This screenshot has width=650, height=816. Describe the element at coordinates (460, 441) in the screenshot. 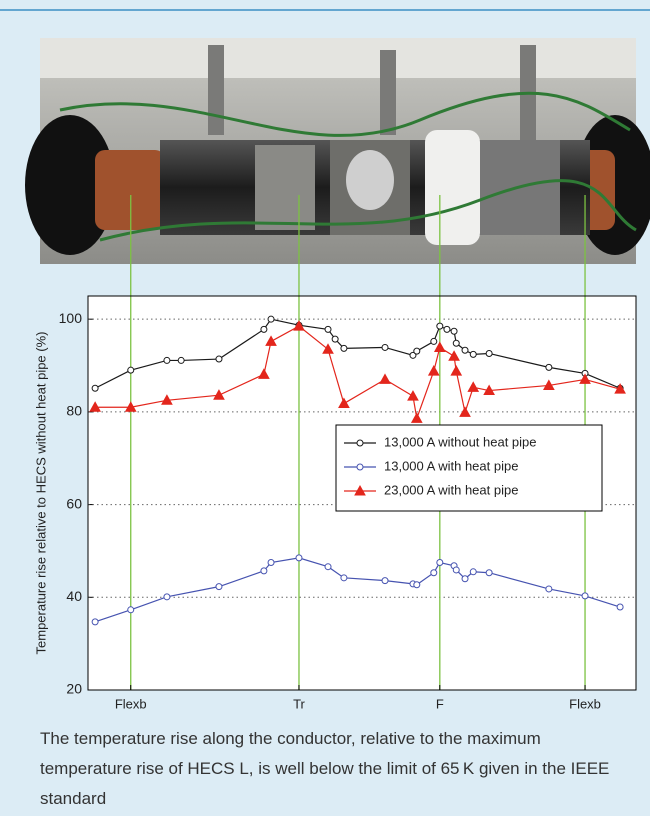

I see `legend-label: 13,000 A without heat pipe` at that location.